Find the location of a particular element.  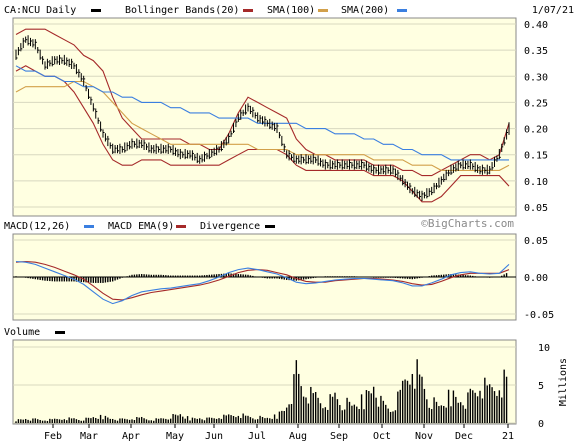

sma200-legend-swatch is located at coordinates (402, 10).